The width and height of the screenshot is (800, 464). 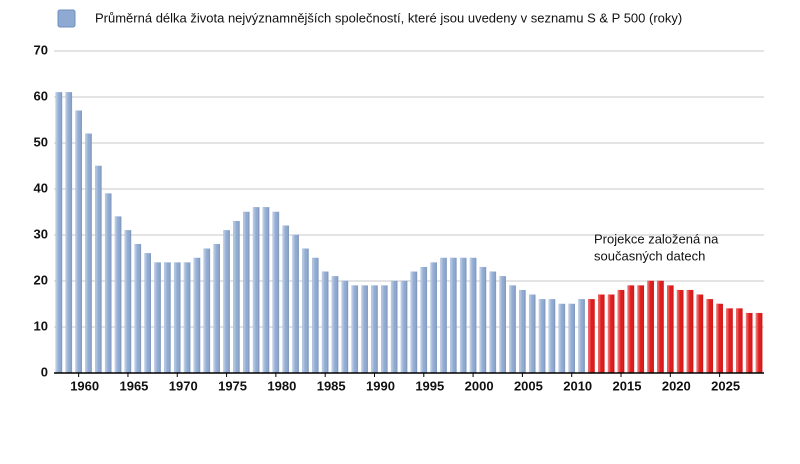 What do you see at coordinates (627, 385) in the screenshot?
I see `x-tick-label: 2015` at bounding box center [627, 385].